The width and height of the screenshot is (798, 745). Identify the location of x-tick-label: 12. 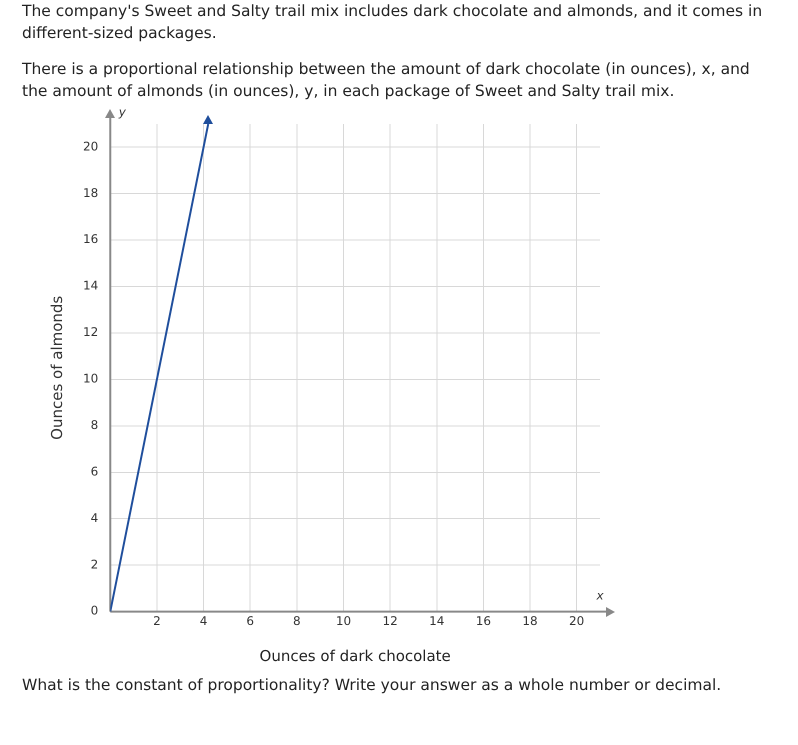
(390, 621).